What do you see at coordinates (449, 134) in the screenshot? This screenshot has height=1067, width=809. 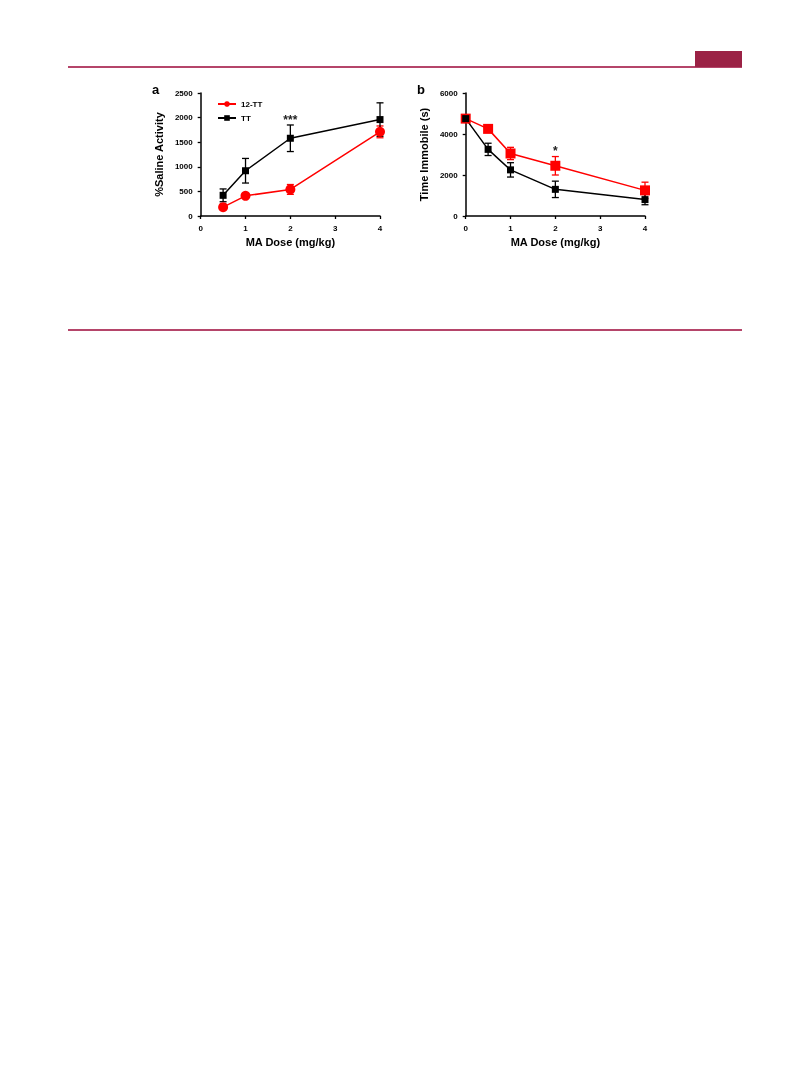 I see `y-tick-label: 4000` at bounding box center [449, 134].